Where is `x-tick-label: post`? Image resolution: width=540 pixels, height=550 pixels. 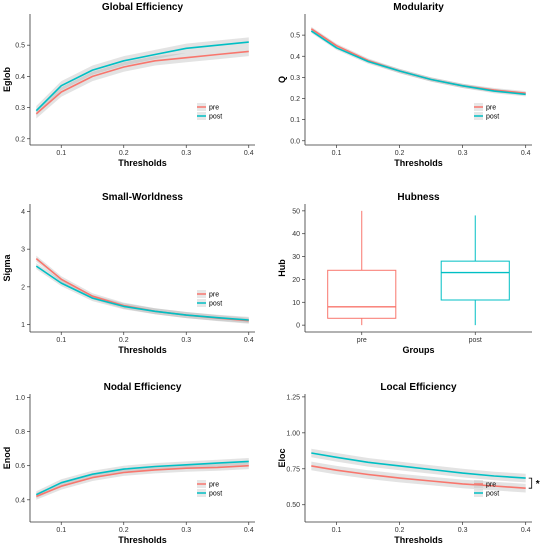 x-tick-label: post is located at coordinates (475, 340).